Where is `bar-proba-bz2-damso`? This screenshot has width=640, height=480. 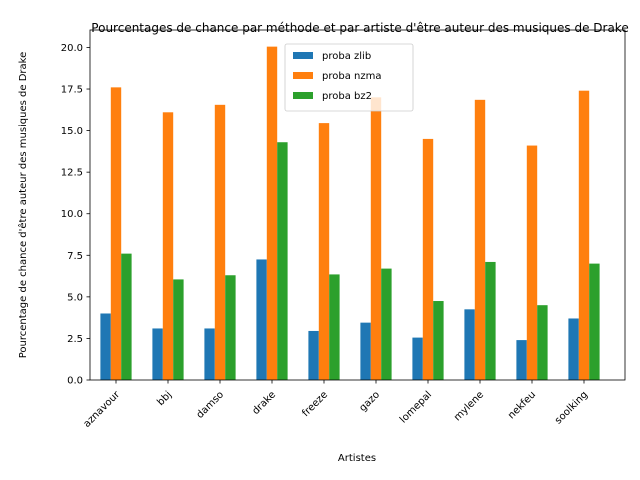 bar-proba-bz2-damso is located at coordinates (230, 327).